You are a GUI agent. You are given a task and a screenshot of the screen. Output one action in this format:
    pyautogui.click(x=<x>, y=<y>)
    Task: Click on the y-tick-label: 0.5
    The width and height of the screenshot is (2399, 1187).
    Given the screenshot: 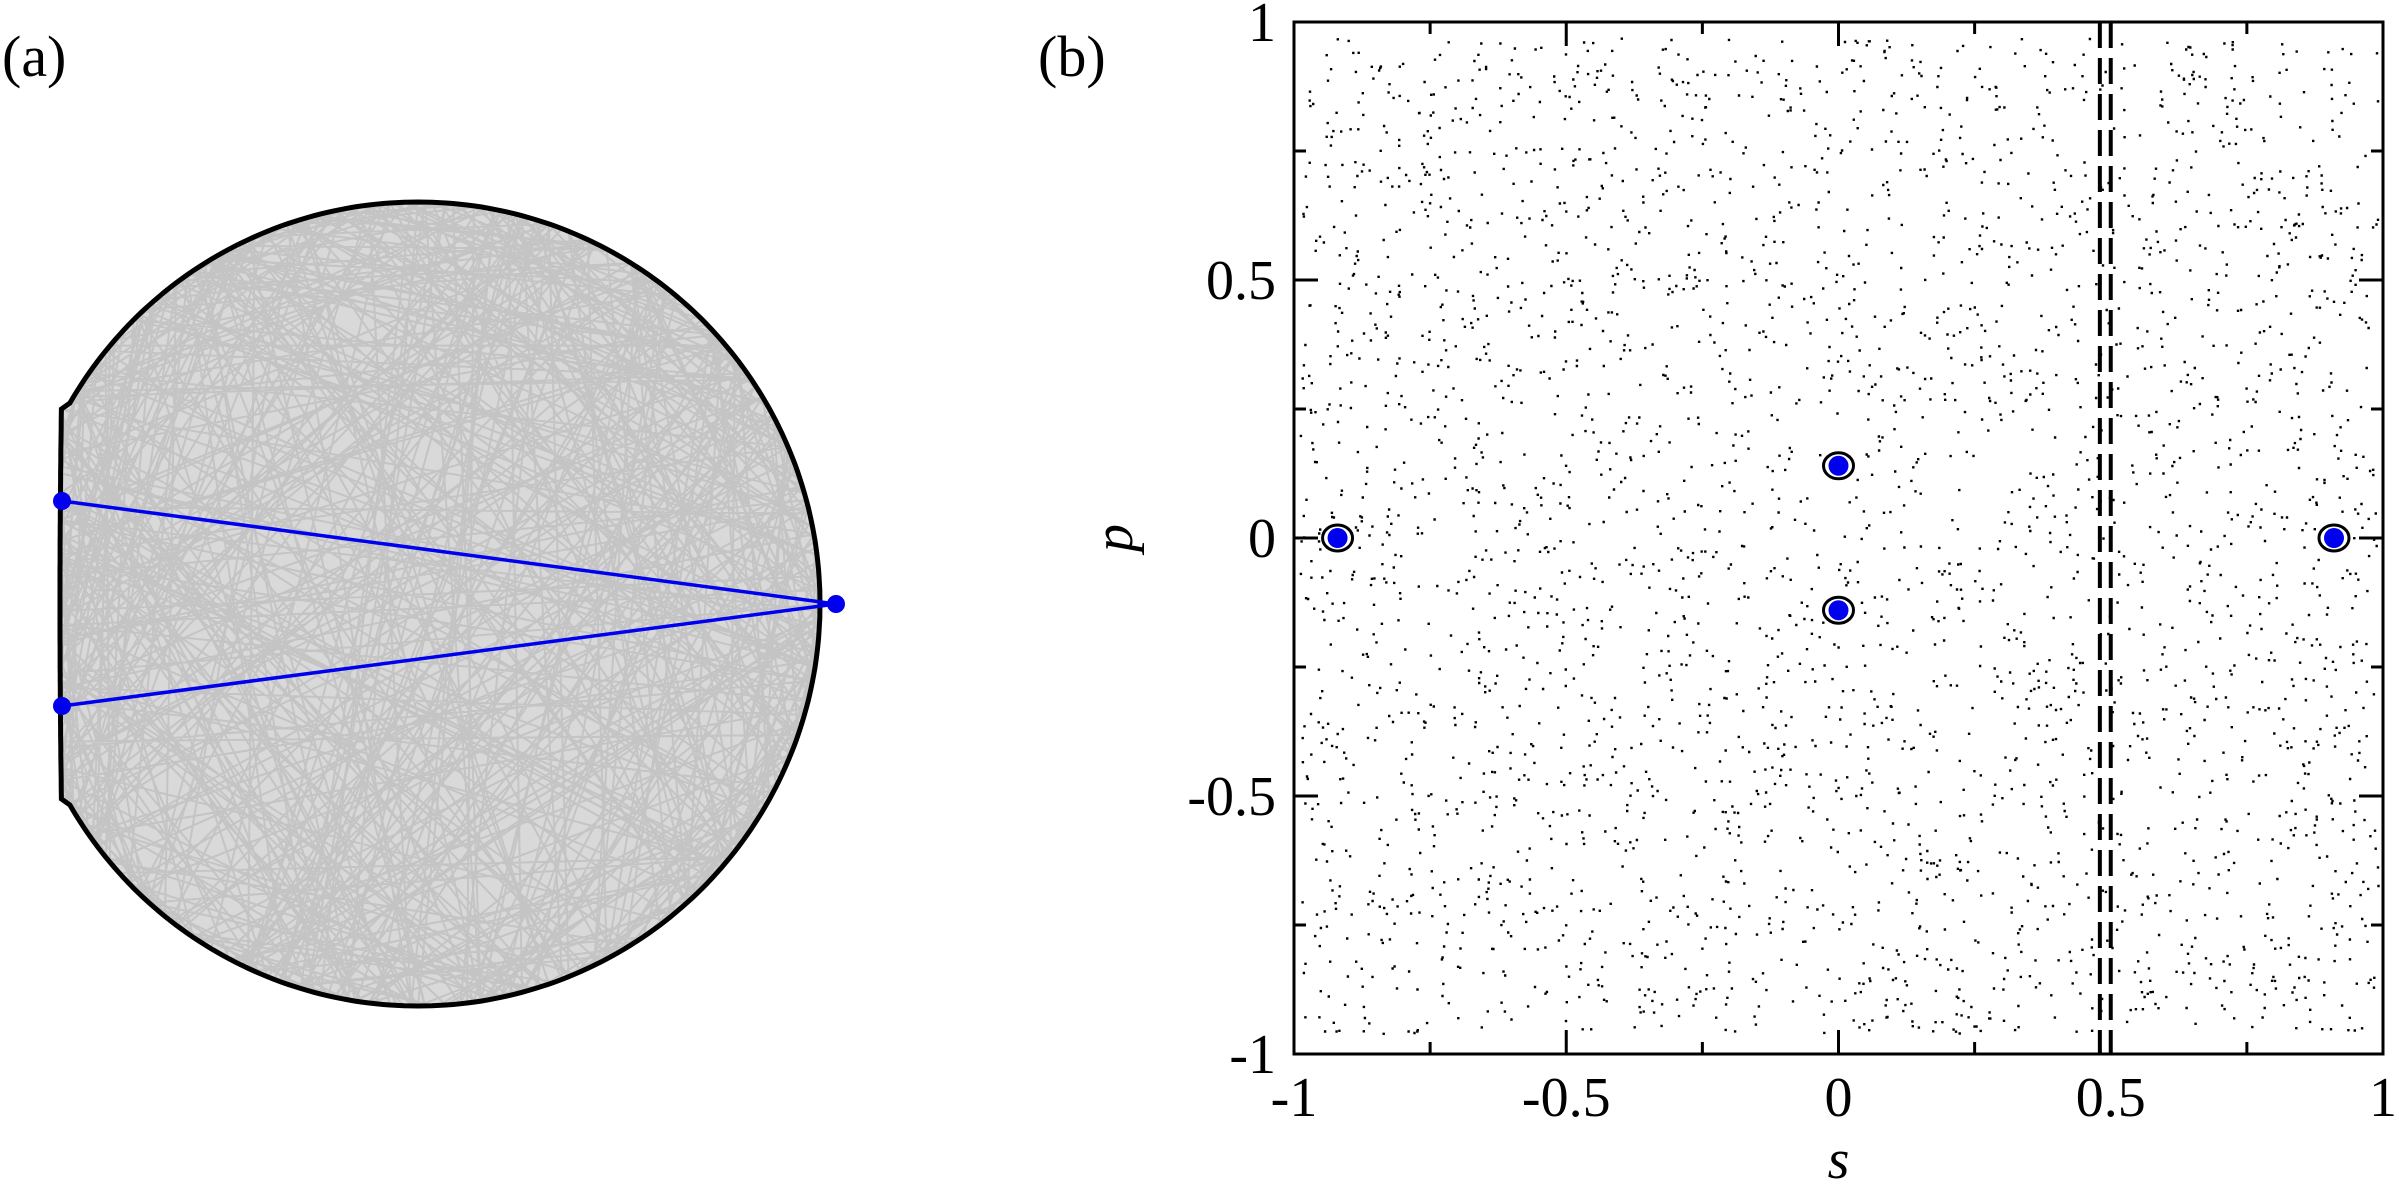 What is the action you would take?
    pyautogui.click(x=1241, y=281)
    